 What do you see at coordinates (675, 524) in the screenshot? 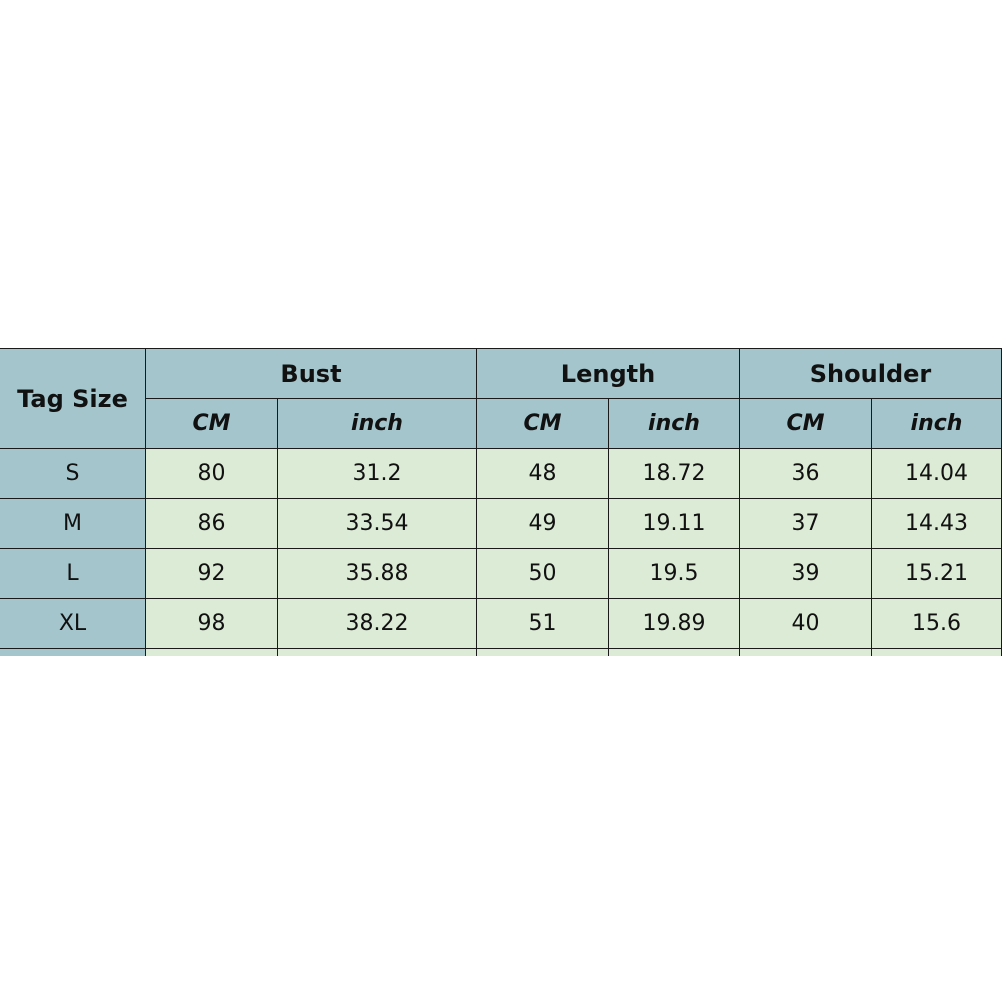
I see `table-cell: 19.11` at bounding box center [675, 524].